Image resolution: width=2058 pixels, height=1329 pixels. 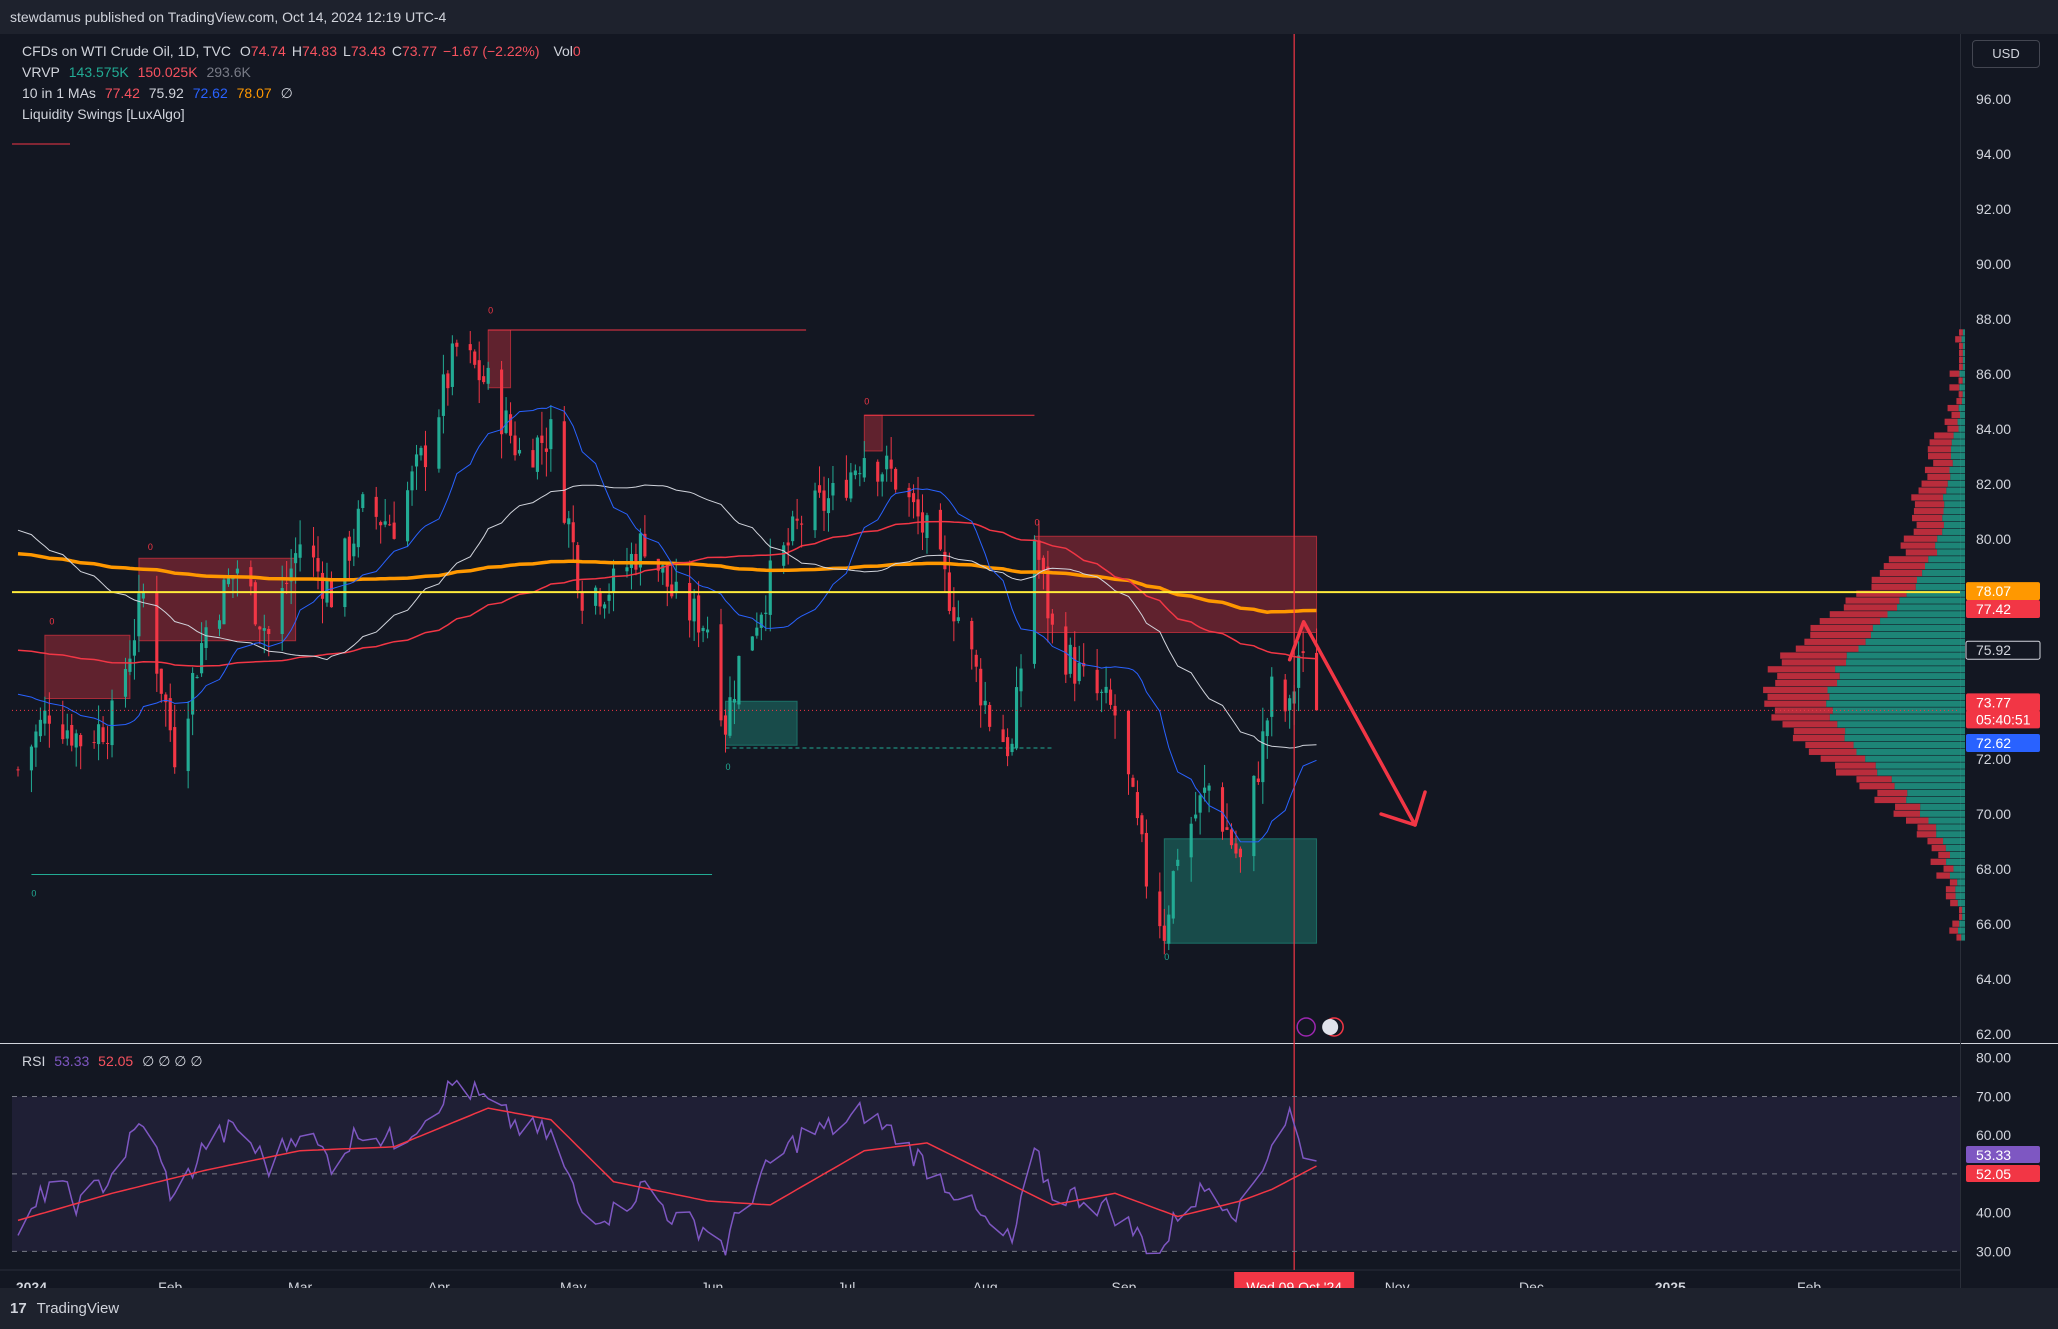 What do you see at coordinates (122, 93) in the screenshot?
I see `ma-value-1: 77.42` at bounding box center [122, 93].